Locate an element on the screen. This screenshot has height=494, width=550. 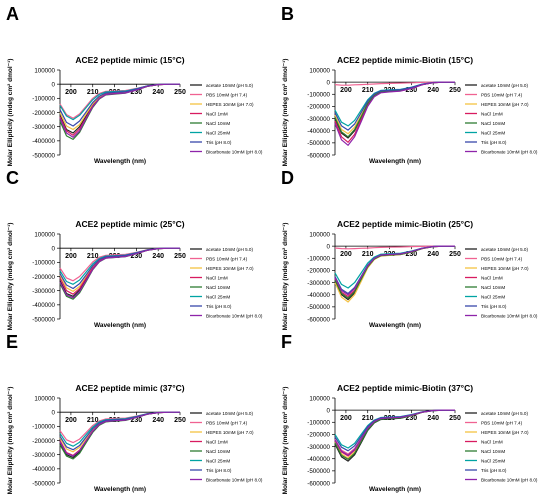
x-tick-label: 240 is located at coordinates (433, 254).